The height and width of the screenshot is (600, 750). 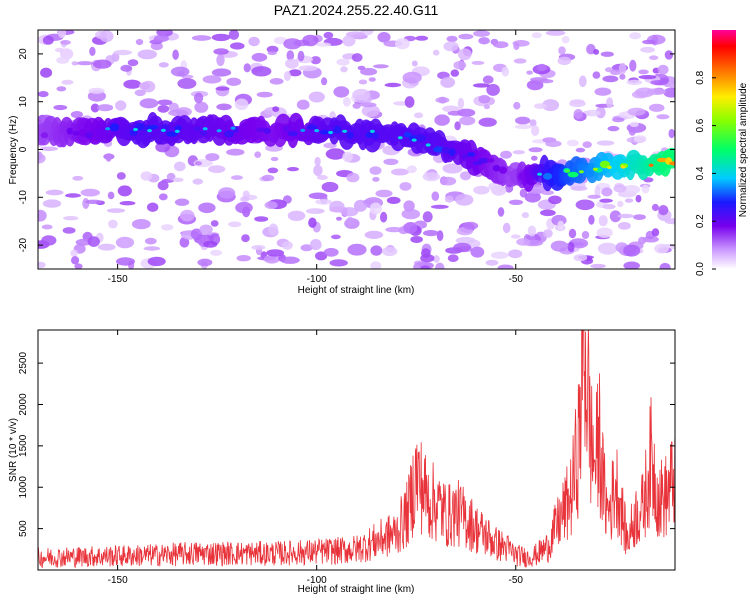 What do you see at coordinates (13, 450) in the screenshot?
I see `snr-y-label: SNR (10 * v/v)` at bounding box center [13, 450].